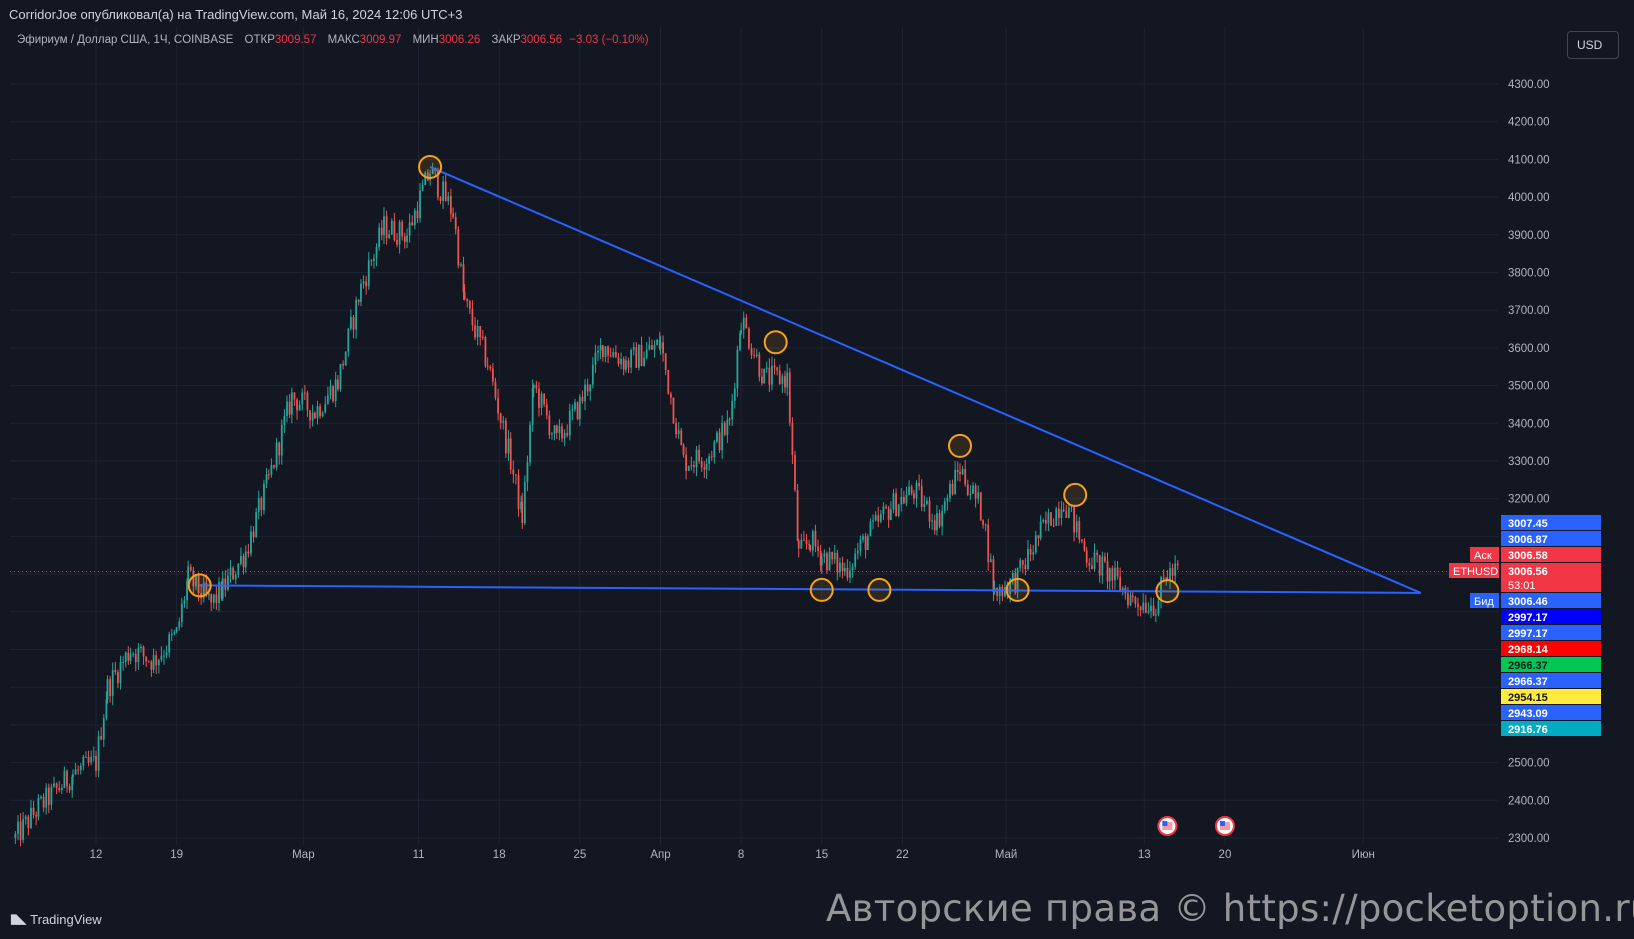 Image resolution: width=1634 pixels, height=939 pixels. What do you see at coordinates (1528, 682) in the screenshot?
I see `price-badge-value: 2966.37` at bounding box center [1528, 682].